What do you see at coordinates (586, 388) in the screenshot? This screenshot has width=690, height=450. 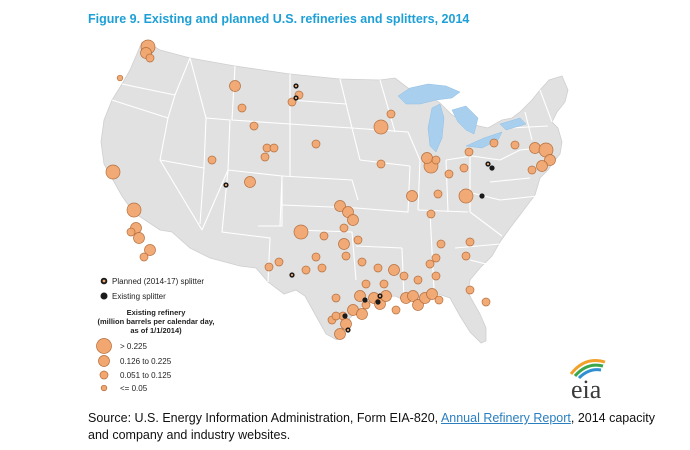 I see `logo-text: eia` at bounding box center [586, 388].